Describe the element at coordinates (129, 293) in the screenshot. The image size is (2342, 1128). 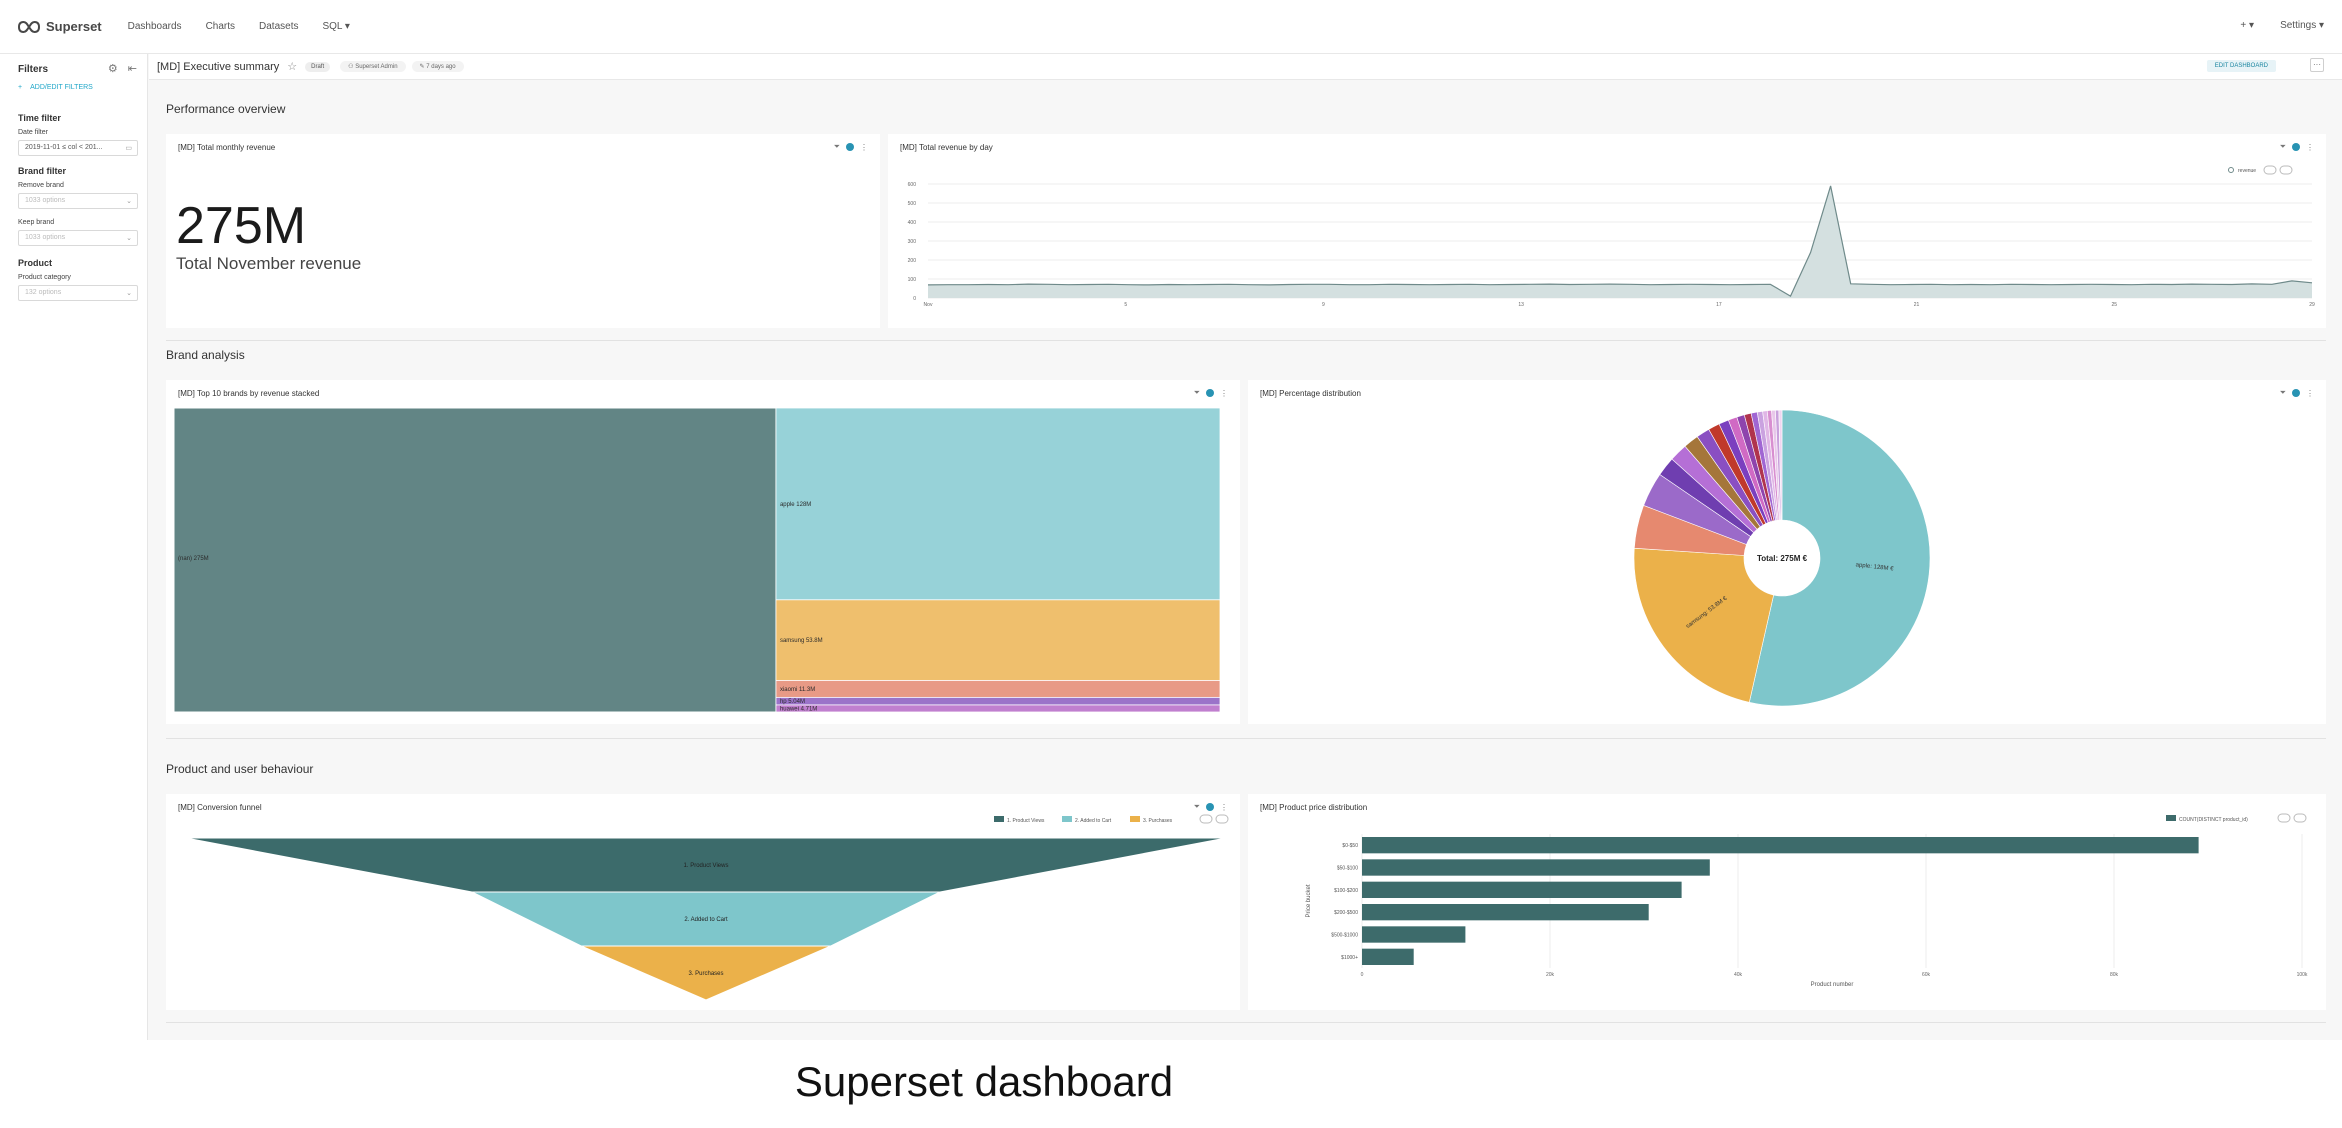
I see `chevron-down-icon: ⌄` at that location.